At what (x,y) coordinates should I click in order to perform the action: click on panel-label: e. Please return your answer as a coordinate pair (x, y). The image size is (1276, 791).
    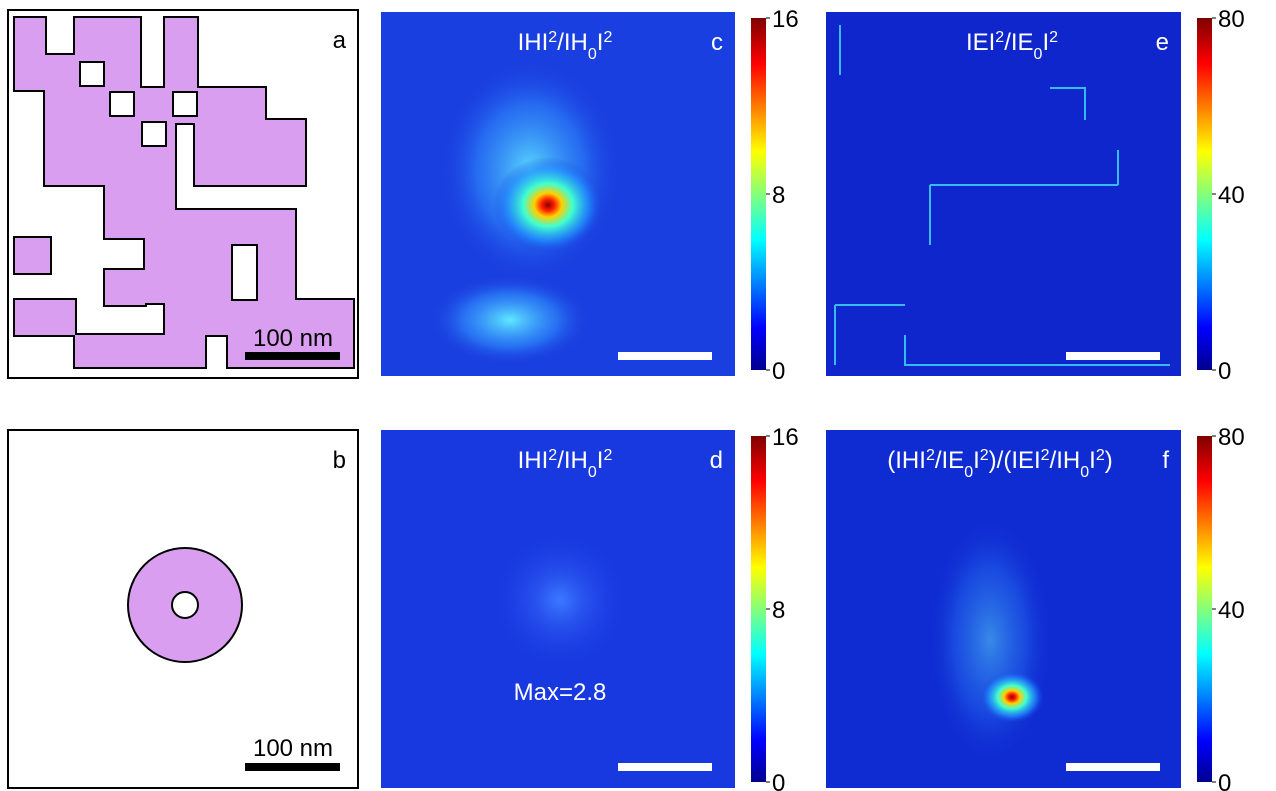
    Looking at the image, I should click on (1162, 42).